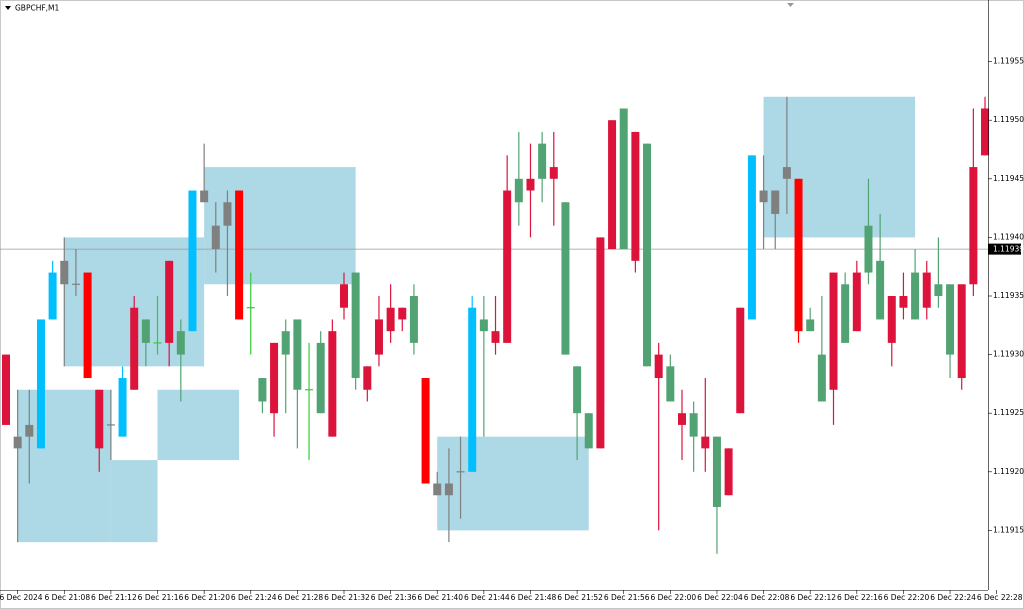  I want to click on y-tick-label: 1.11930, so click(1008, 354).